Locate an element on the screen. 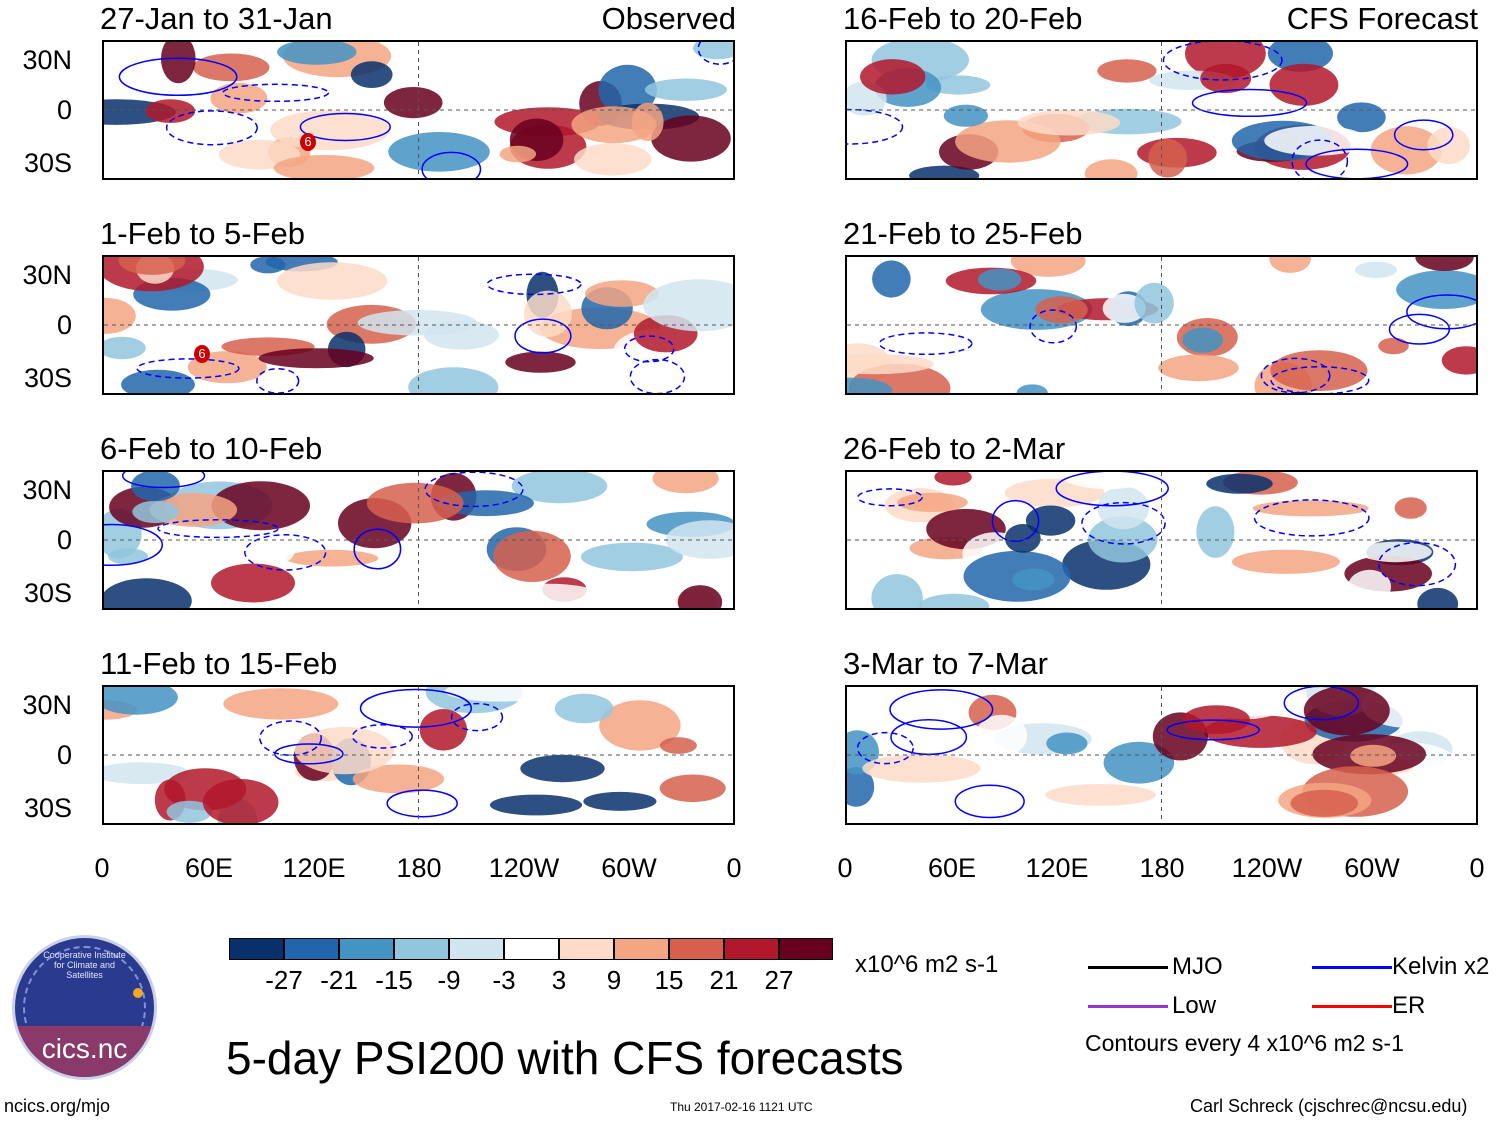 This screenshot has width=1510, height=1121. footer-url: ncics.org/mjo is located at coordinates (57, 1106).